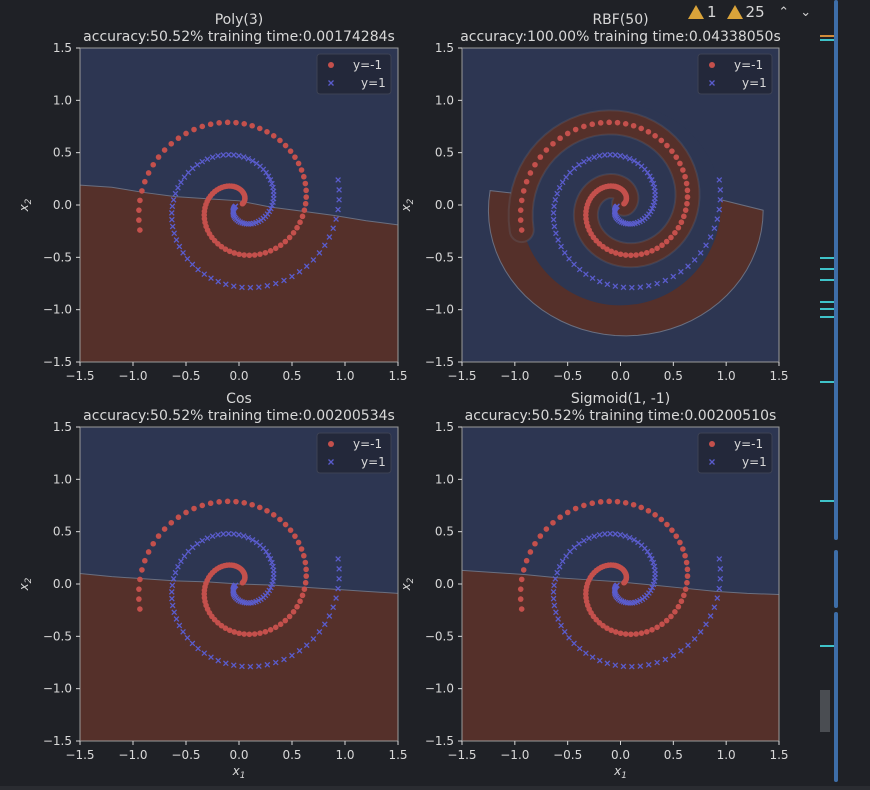  Describe the element at coordinates (784, 12) in the screenshot. I see `chevron-up-icon: ⌃` at that location.